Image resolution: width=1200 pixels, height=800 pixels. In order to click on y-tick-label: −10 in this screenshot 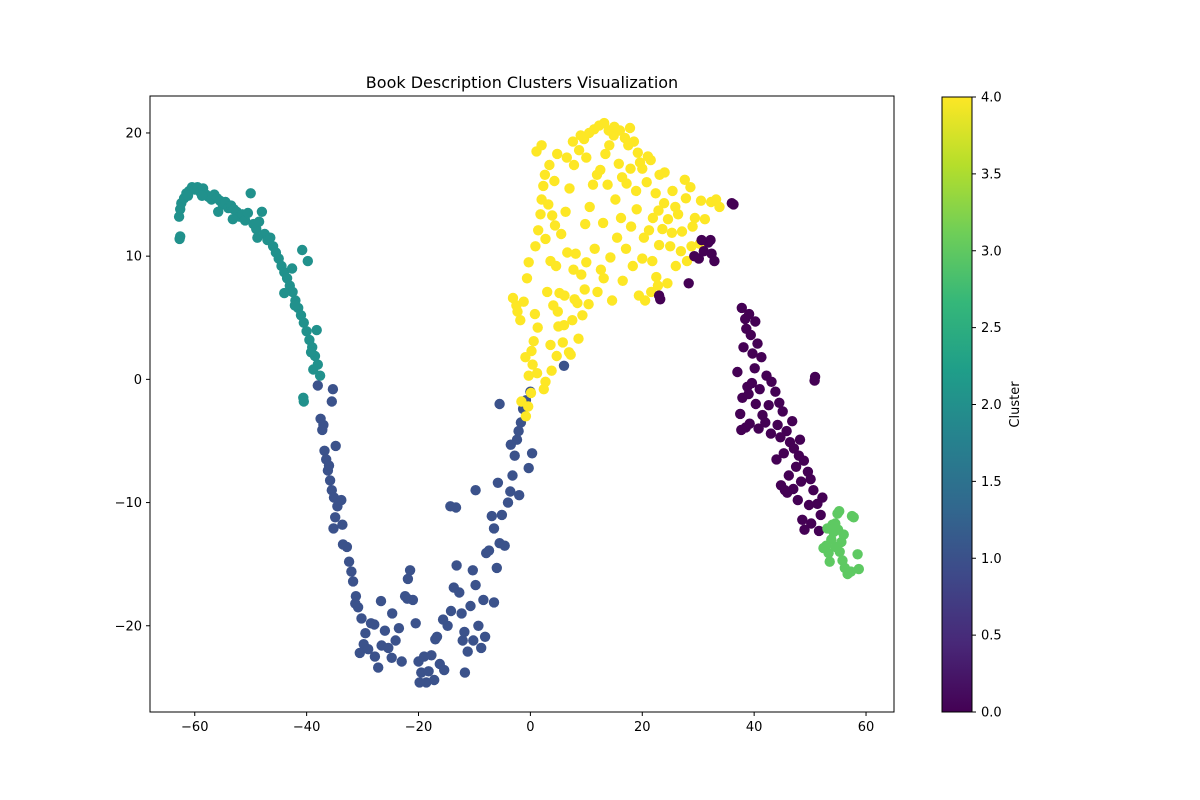, I will do `click(128, 503)`.